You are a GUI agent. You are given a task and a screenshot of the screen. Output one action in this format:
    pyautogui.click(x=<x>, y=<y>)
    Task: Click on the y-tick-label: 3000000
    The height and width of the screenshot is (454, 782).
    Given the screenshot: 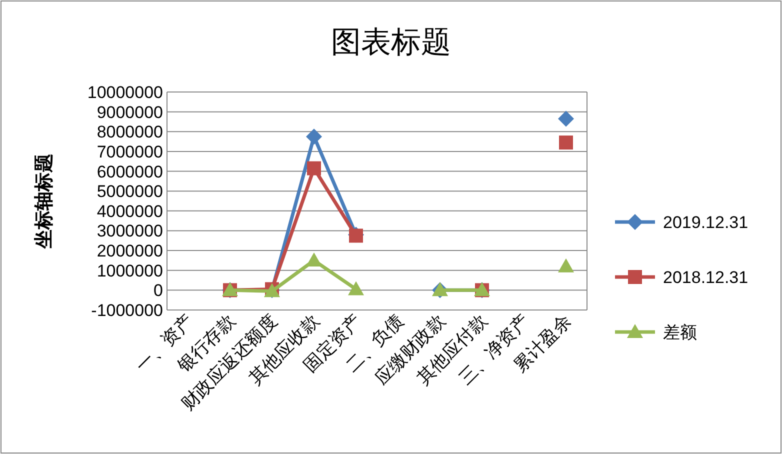 What is the action you would take?
    pyautogui.click(x=129, y=231)
    